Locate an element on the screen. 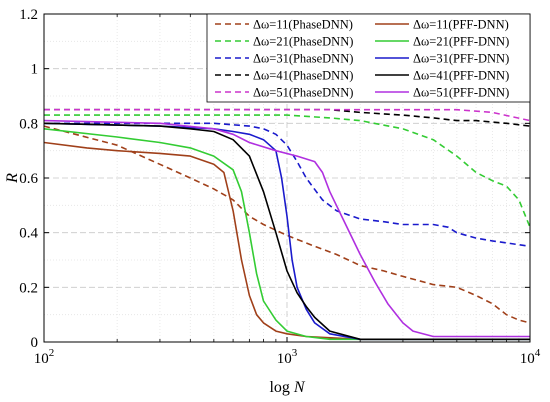  x-tick-label: 10³ is located at coordinates (287, 357).